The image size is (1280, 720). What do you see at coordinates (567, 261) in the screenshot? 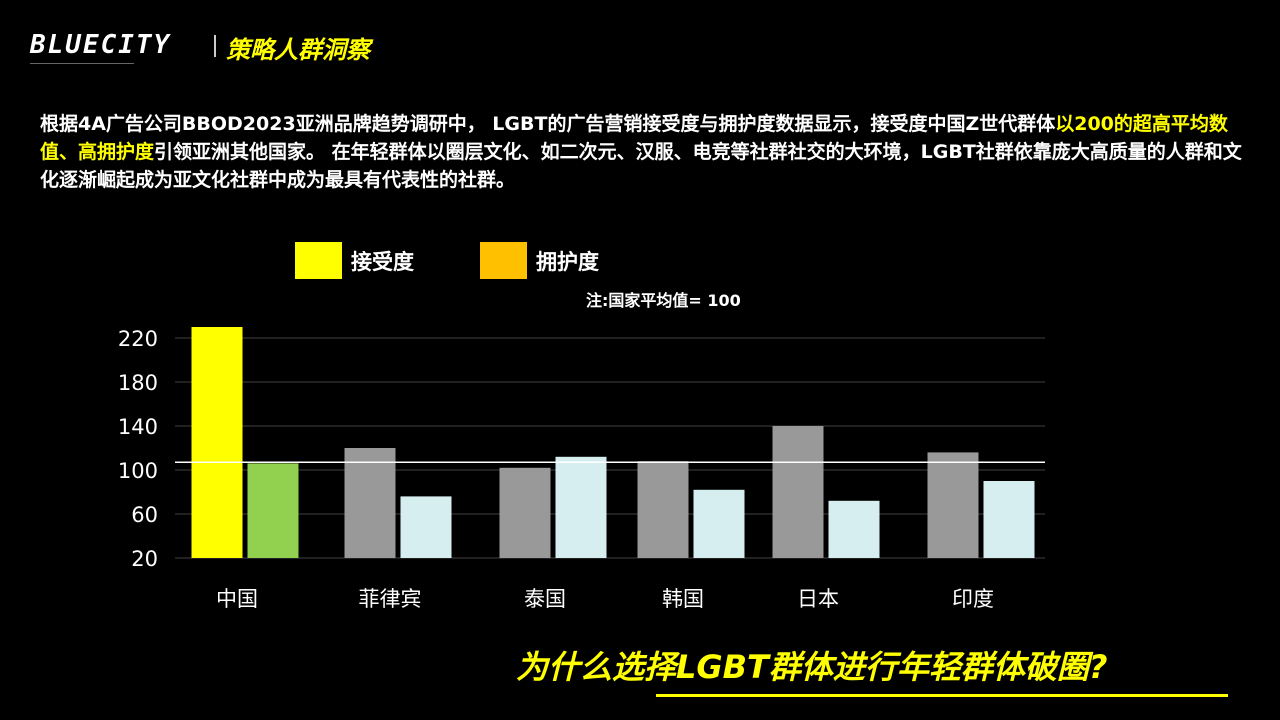
I see `legend-label-support: 拥护度` at bounding box center [567, 261].